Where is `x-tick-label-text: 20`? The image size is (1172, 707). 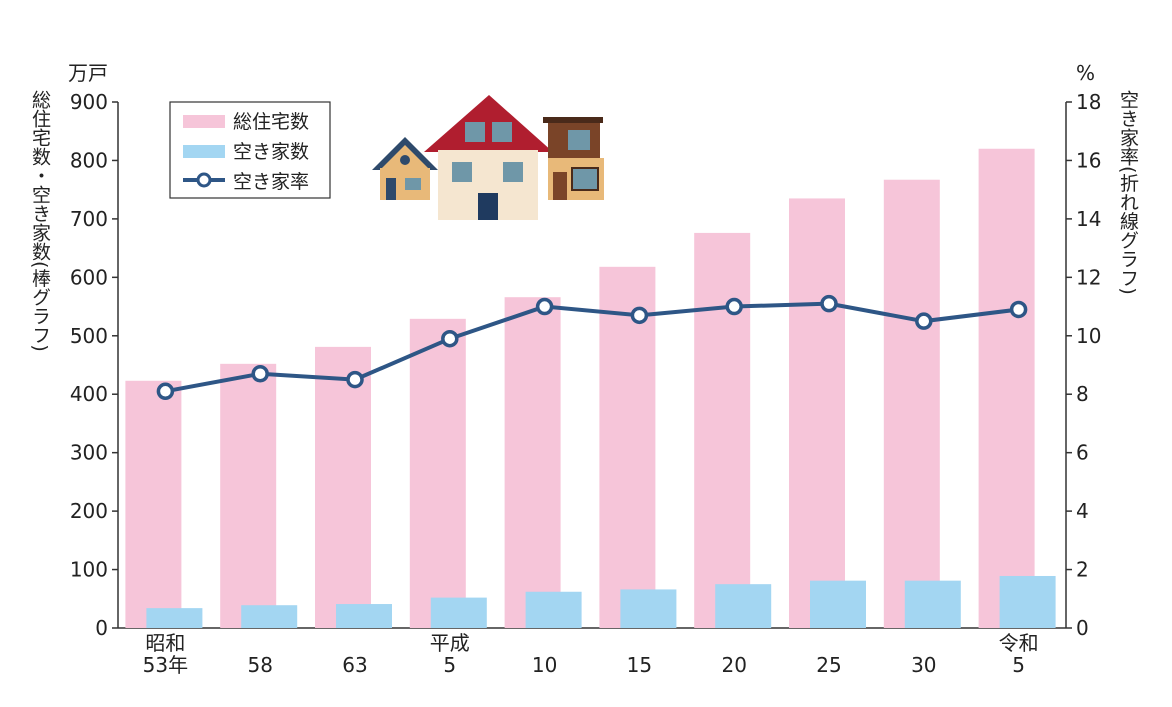
x-tick-label-text: 20 is located at coordinates (733, 665).